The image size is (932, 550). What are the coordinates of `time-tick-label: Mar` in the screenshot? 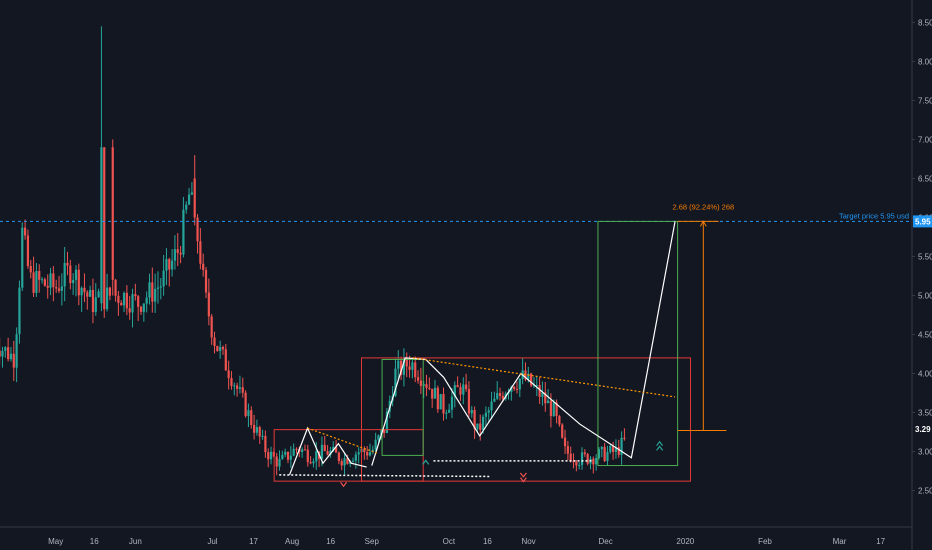 It's located at (840, 541).